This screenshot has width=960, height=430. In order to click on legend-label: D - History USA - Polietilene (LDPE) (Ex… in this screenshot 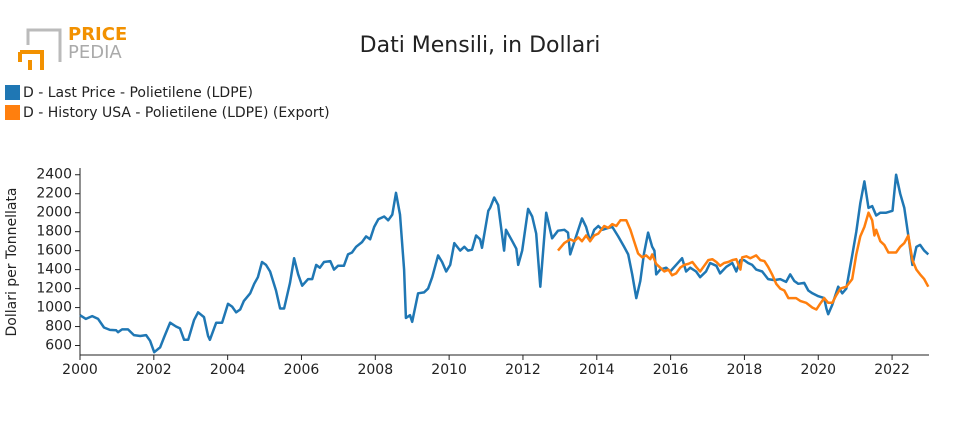, I will do `click(176, 113)`.